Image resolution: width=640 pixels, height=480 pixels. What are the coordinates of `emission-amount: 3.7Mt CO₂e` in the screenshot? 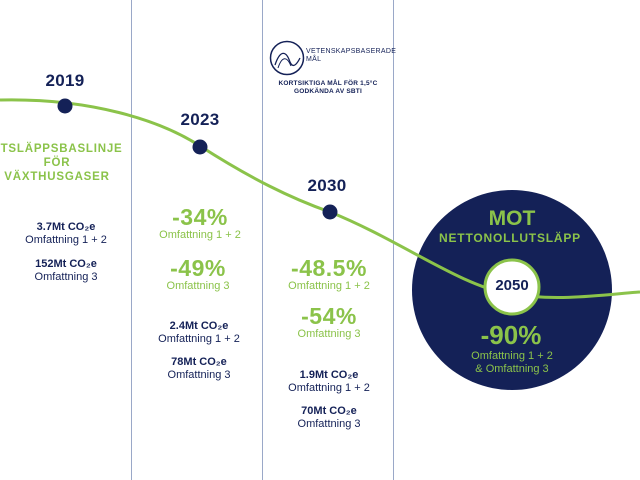 It's located at (66, 227).